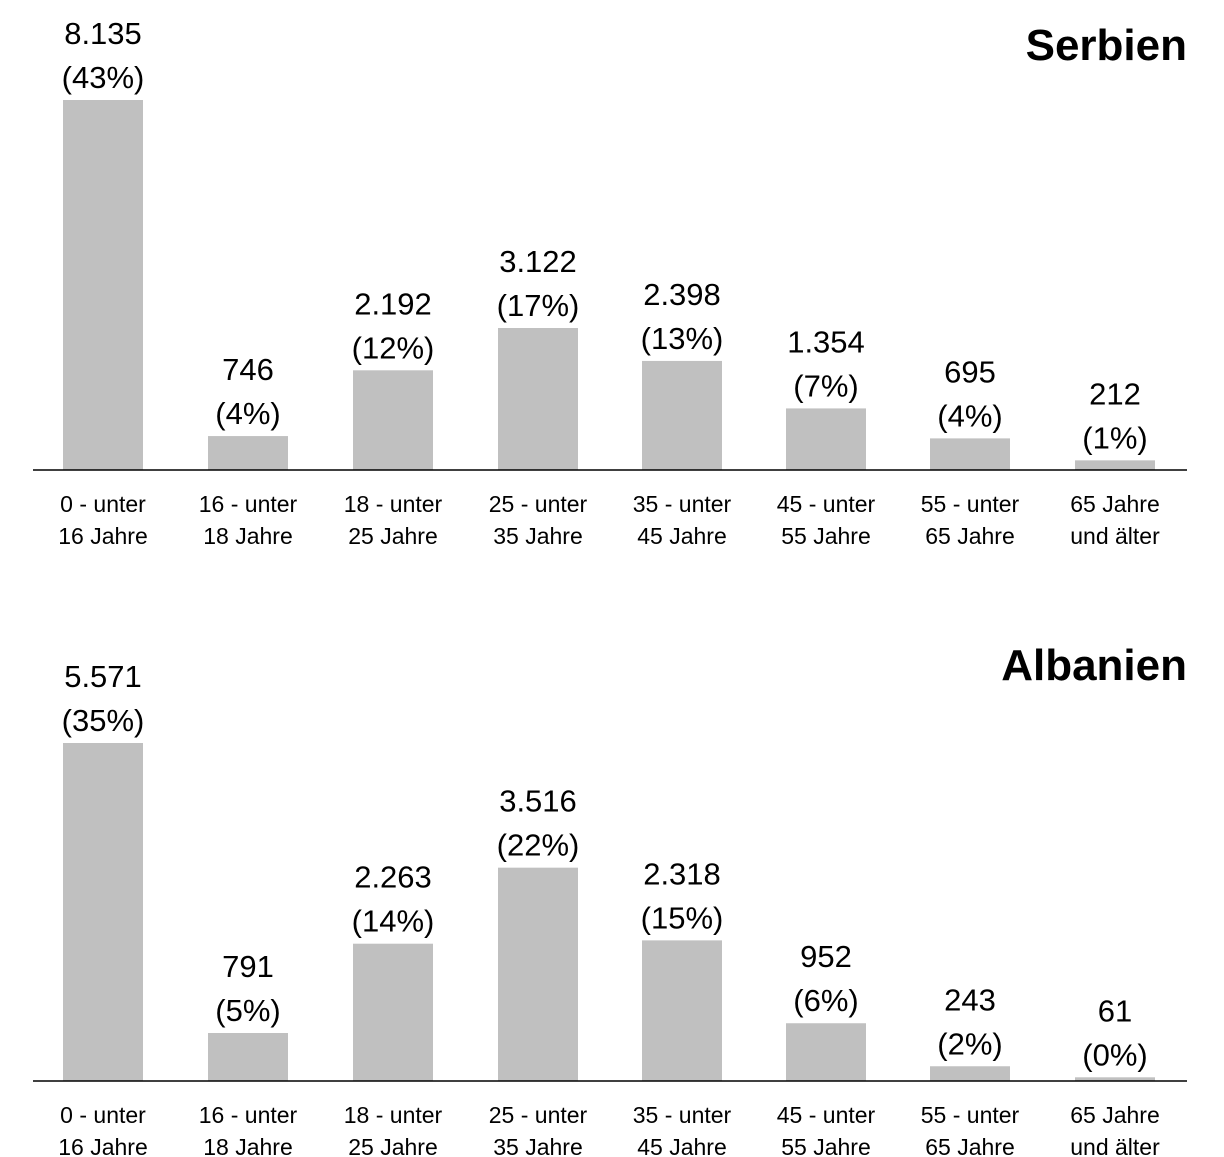 Image resolution: width=1224 pixels, height=1157 pixels. I want to click on bar-value-label: 1.354, so click(826, 341).